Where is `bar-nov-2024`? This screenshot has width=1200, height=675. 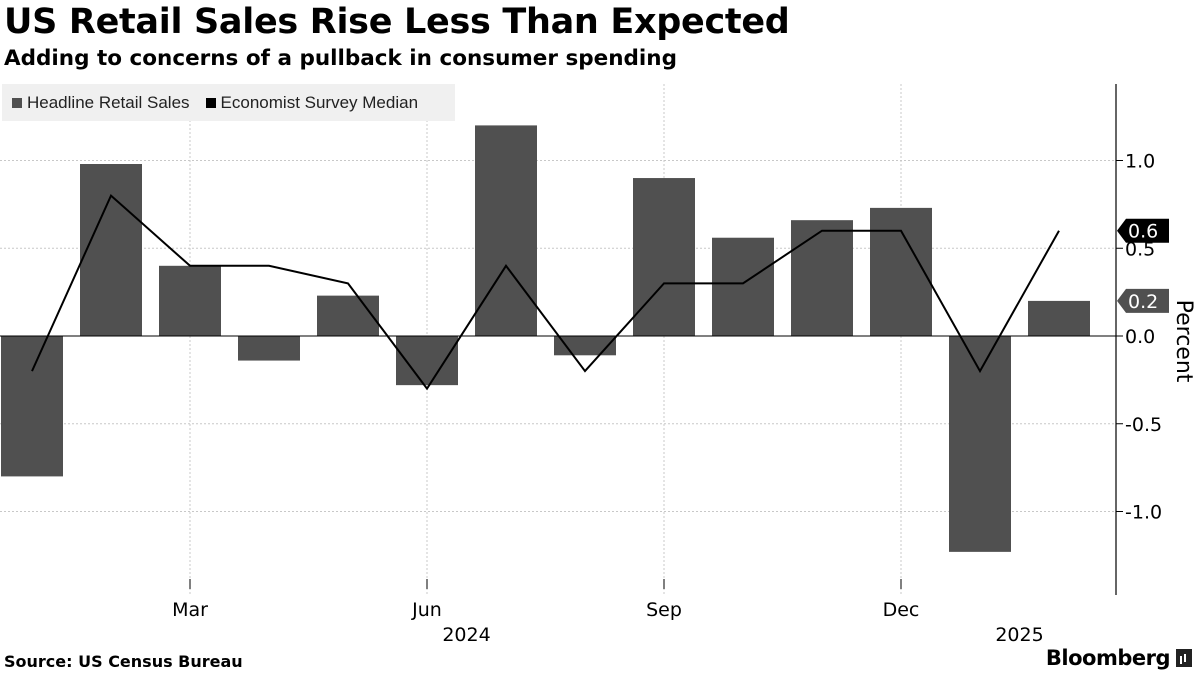
bar-nov-2024 is located at coordinates (822, 278).